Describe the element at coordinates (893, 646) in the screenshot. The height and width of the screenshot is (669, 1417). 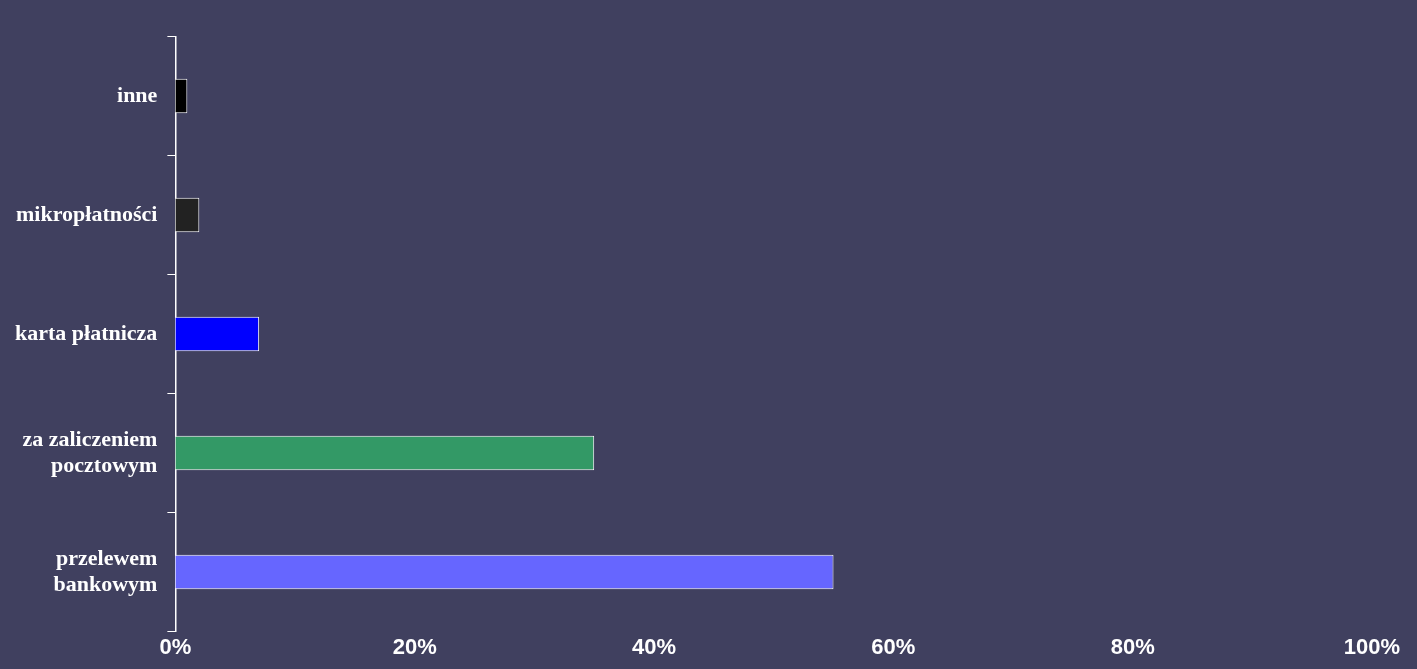
I see `x-tick-label: 60%` at that location.